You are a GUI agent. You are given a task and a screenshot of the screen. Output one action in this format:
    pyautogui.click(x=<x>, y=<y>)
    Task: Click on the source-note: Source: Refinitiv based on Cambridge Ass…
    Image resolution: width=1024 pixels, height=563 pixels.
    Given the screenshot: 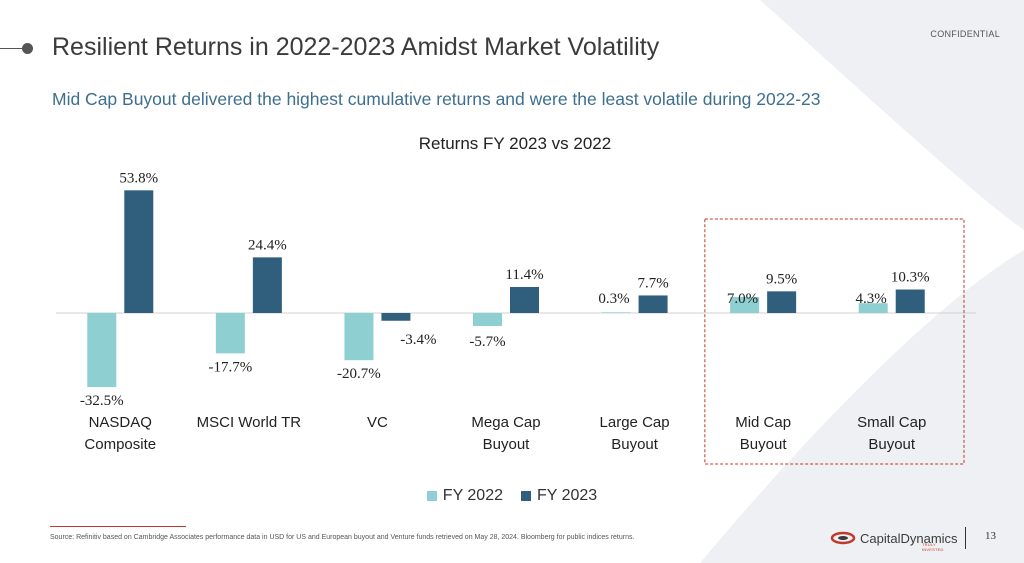 What is the action you would take?
    pyautogui.click(x=342, y=537)
    